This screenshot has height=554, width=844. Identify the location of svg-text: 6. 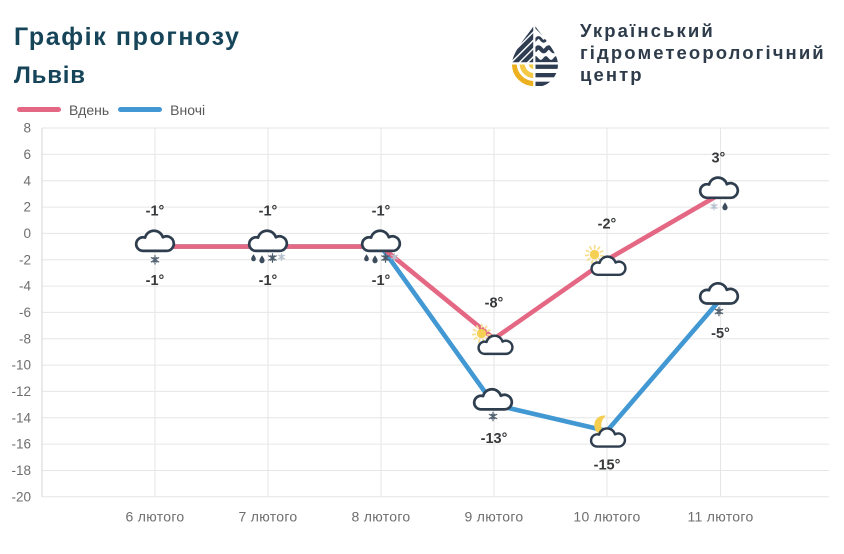
(27, 154).